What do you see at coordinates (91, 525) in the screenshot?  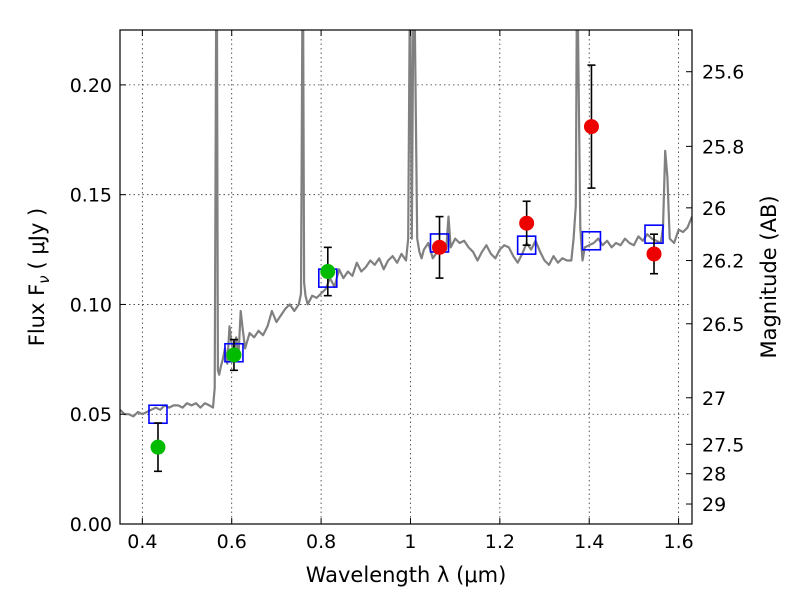 I see `y-tick-label: 0.00` at bounding box center [91, 525].